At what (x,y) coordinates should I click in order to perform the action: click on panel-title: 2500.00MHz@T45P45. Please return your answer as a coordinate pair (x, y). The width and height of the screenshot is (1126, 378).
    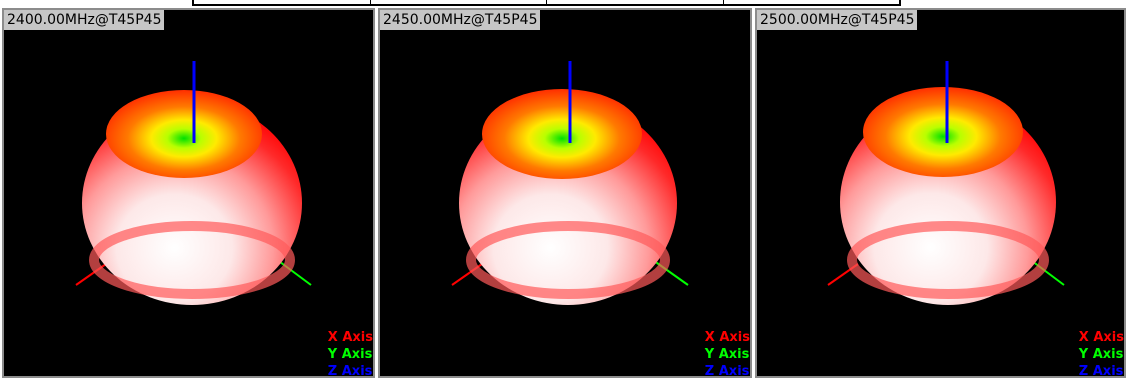
    Looking at the image, I should click on (837, 20).